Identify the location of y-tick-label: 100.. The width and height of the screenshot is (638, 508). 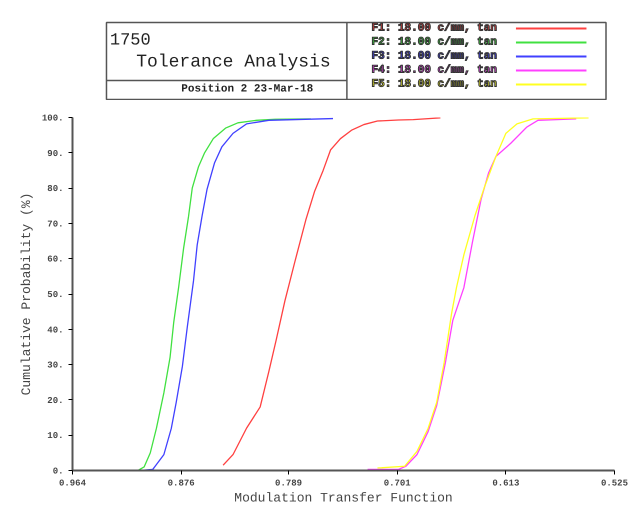
(53, 119).